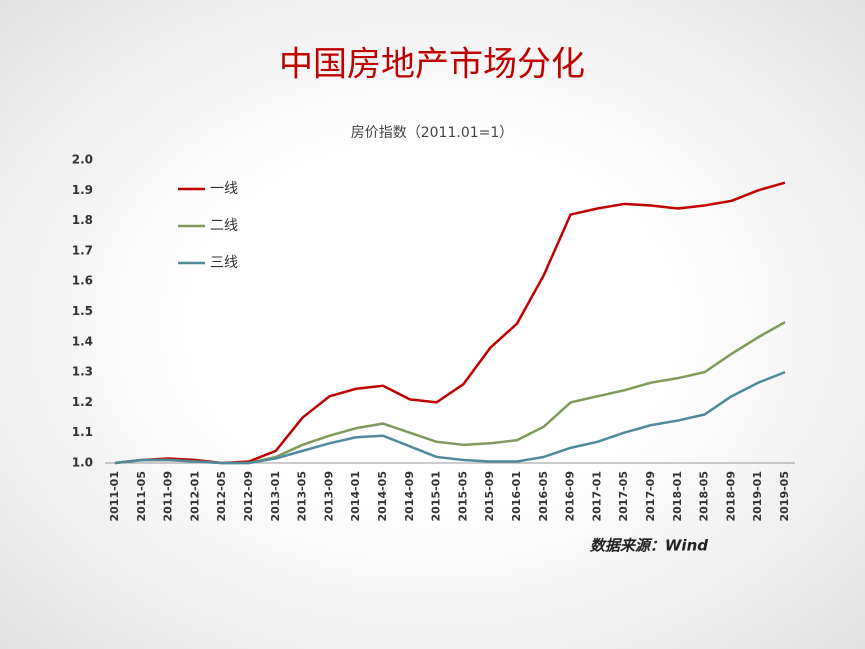 The height and width of the screenshot is (649, 865). What do you see at coordinates (489, 496) in the screenshot?
I see `x-tick-label: 2015-09` at bounding box center [489, 496].